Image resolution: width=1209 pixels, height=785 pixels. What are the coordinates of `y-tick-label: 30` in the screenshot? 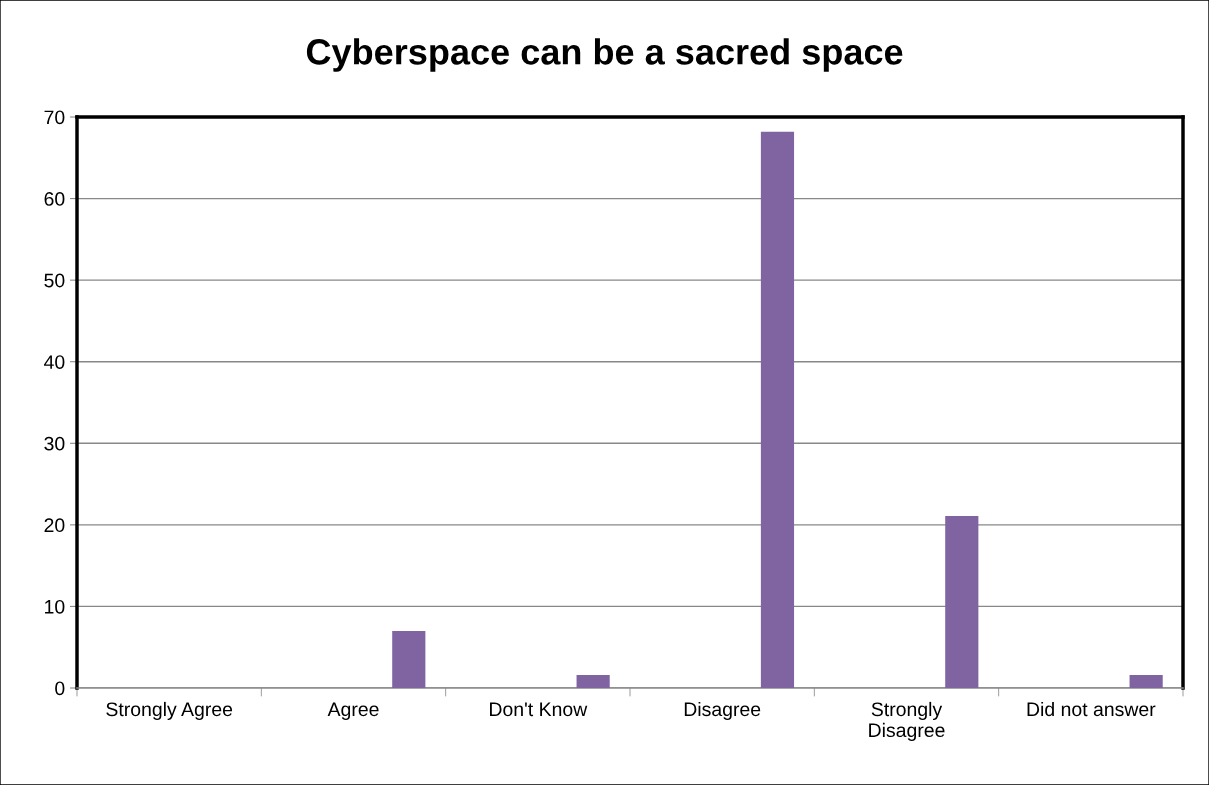 It's located at (54, 443).